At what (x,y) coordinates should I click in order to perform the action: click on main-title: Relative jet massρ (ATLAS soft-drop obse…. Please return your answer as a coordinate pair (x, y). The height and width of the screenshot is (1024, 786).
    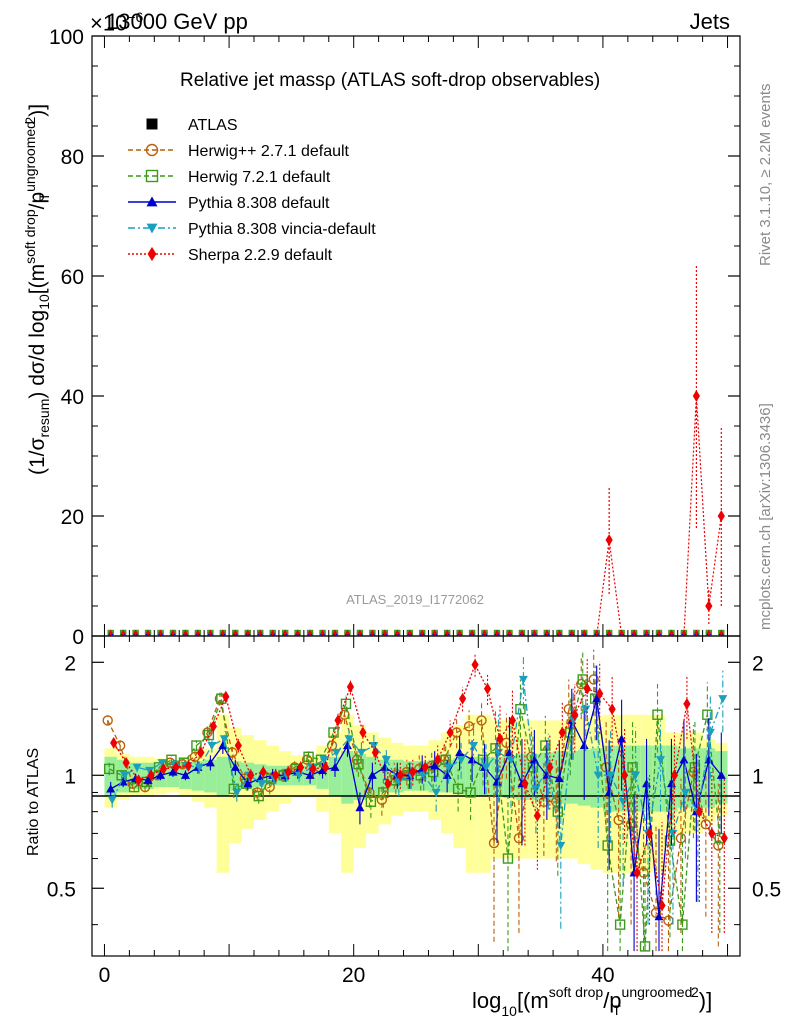
    Looking at the image, I should click on (390, 80).